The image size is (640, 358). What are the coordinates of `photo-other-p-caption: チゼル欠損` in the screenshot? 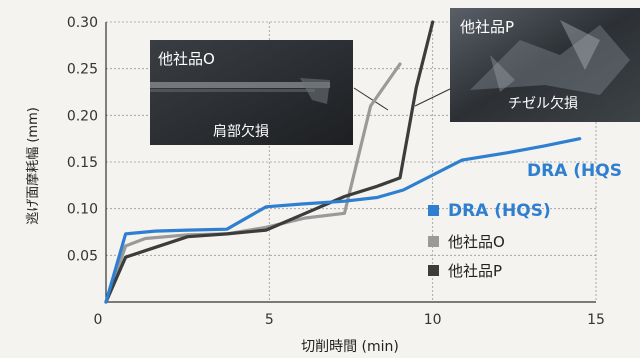 It's located at (543, 104).